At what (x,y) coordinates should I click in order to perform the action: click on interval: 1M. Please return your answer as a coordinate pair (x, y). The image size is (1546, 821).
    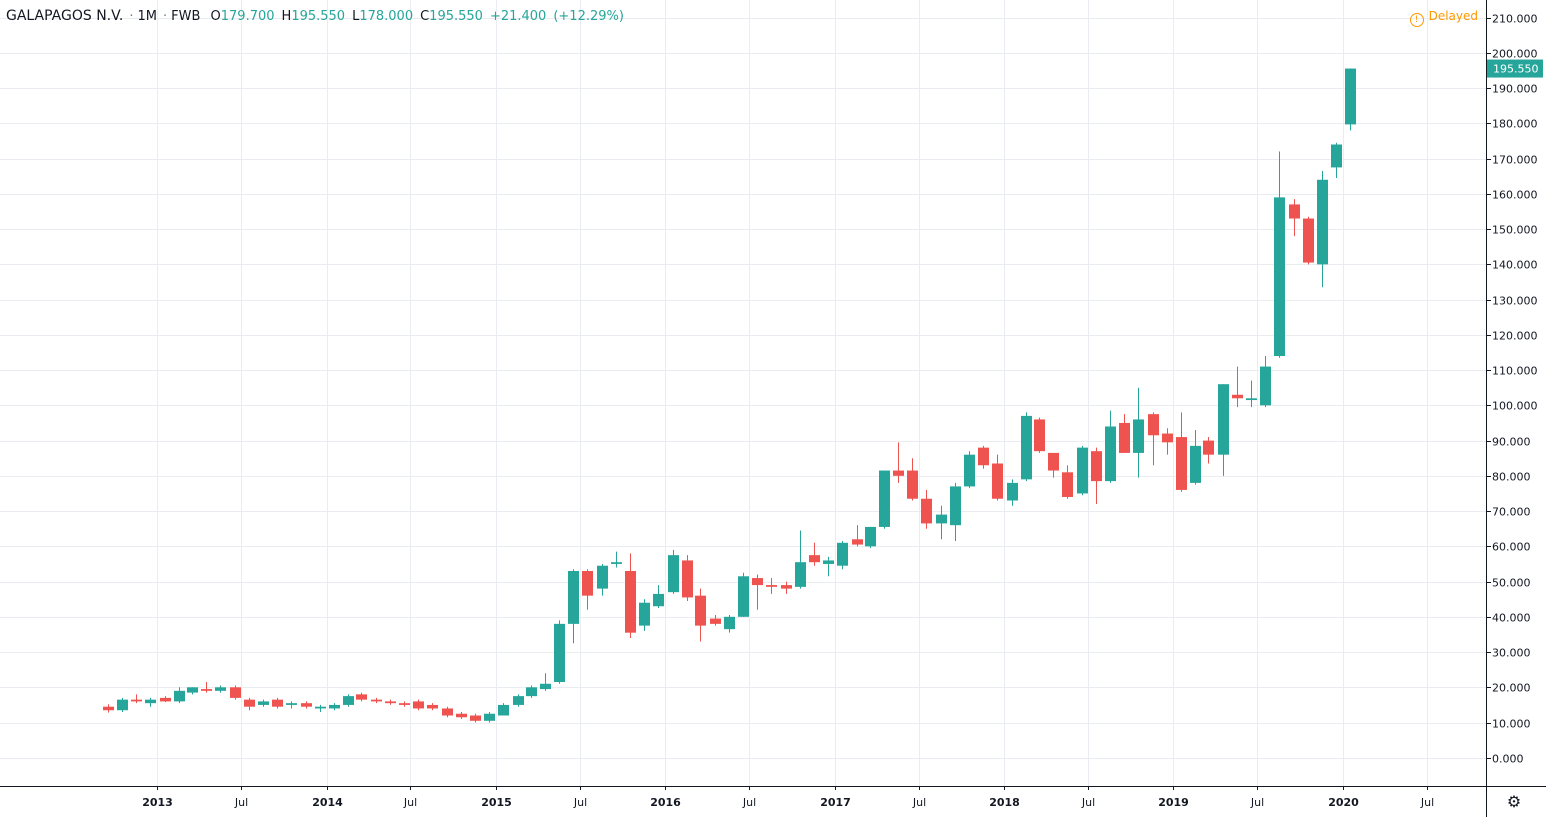
    Looking at the image, I should click on (147, 16).